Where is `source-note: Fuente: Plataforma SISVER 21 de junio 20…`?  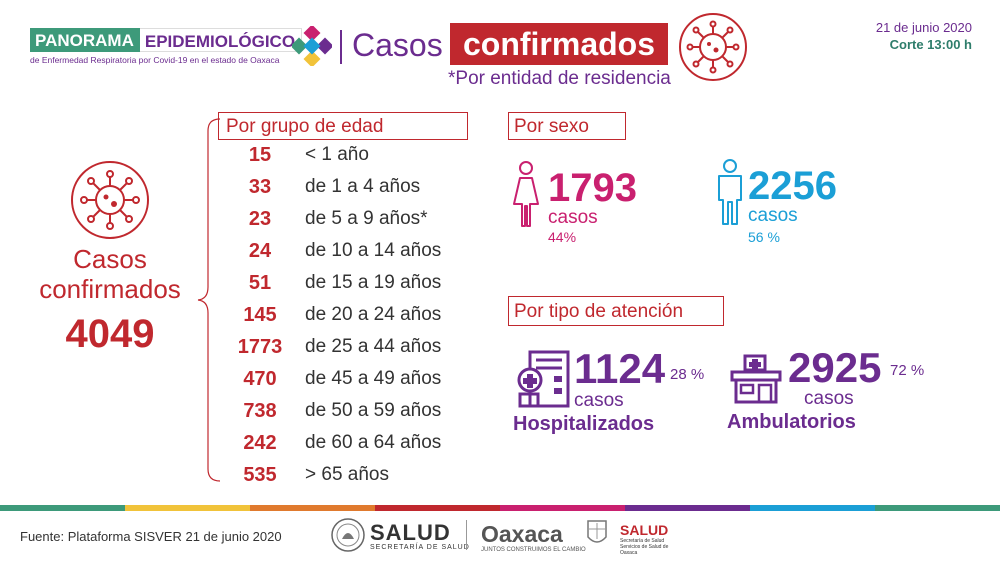
source-note: Fuente: Plataforma SISVER 21 de junio 20… is located at coordinates (151, 536).